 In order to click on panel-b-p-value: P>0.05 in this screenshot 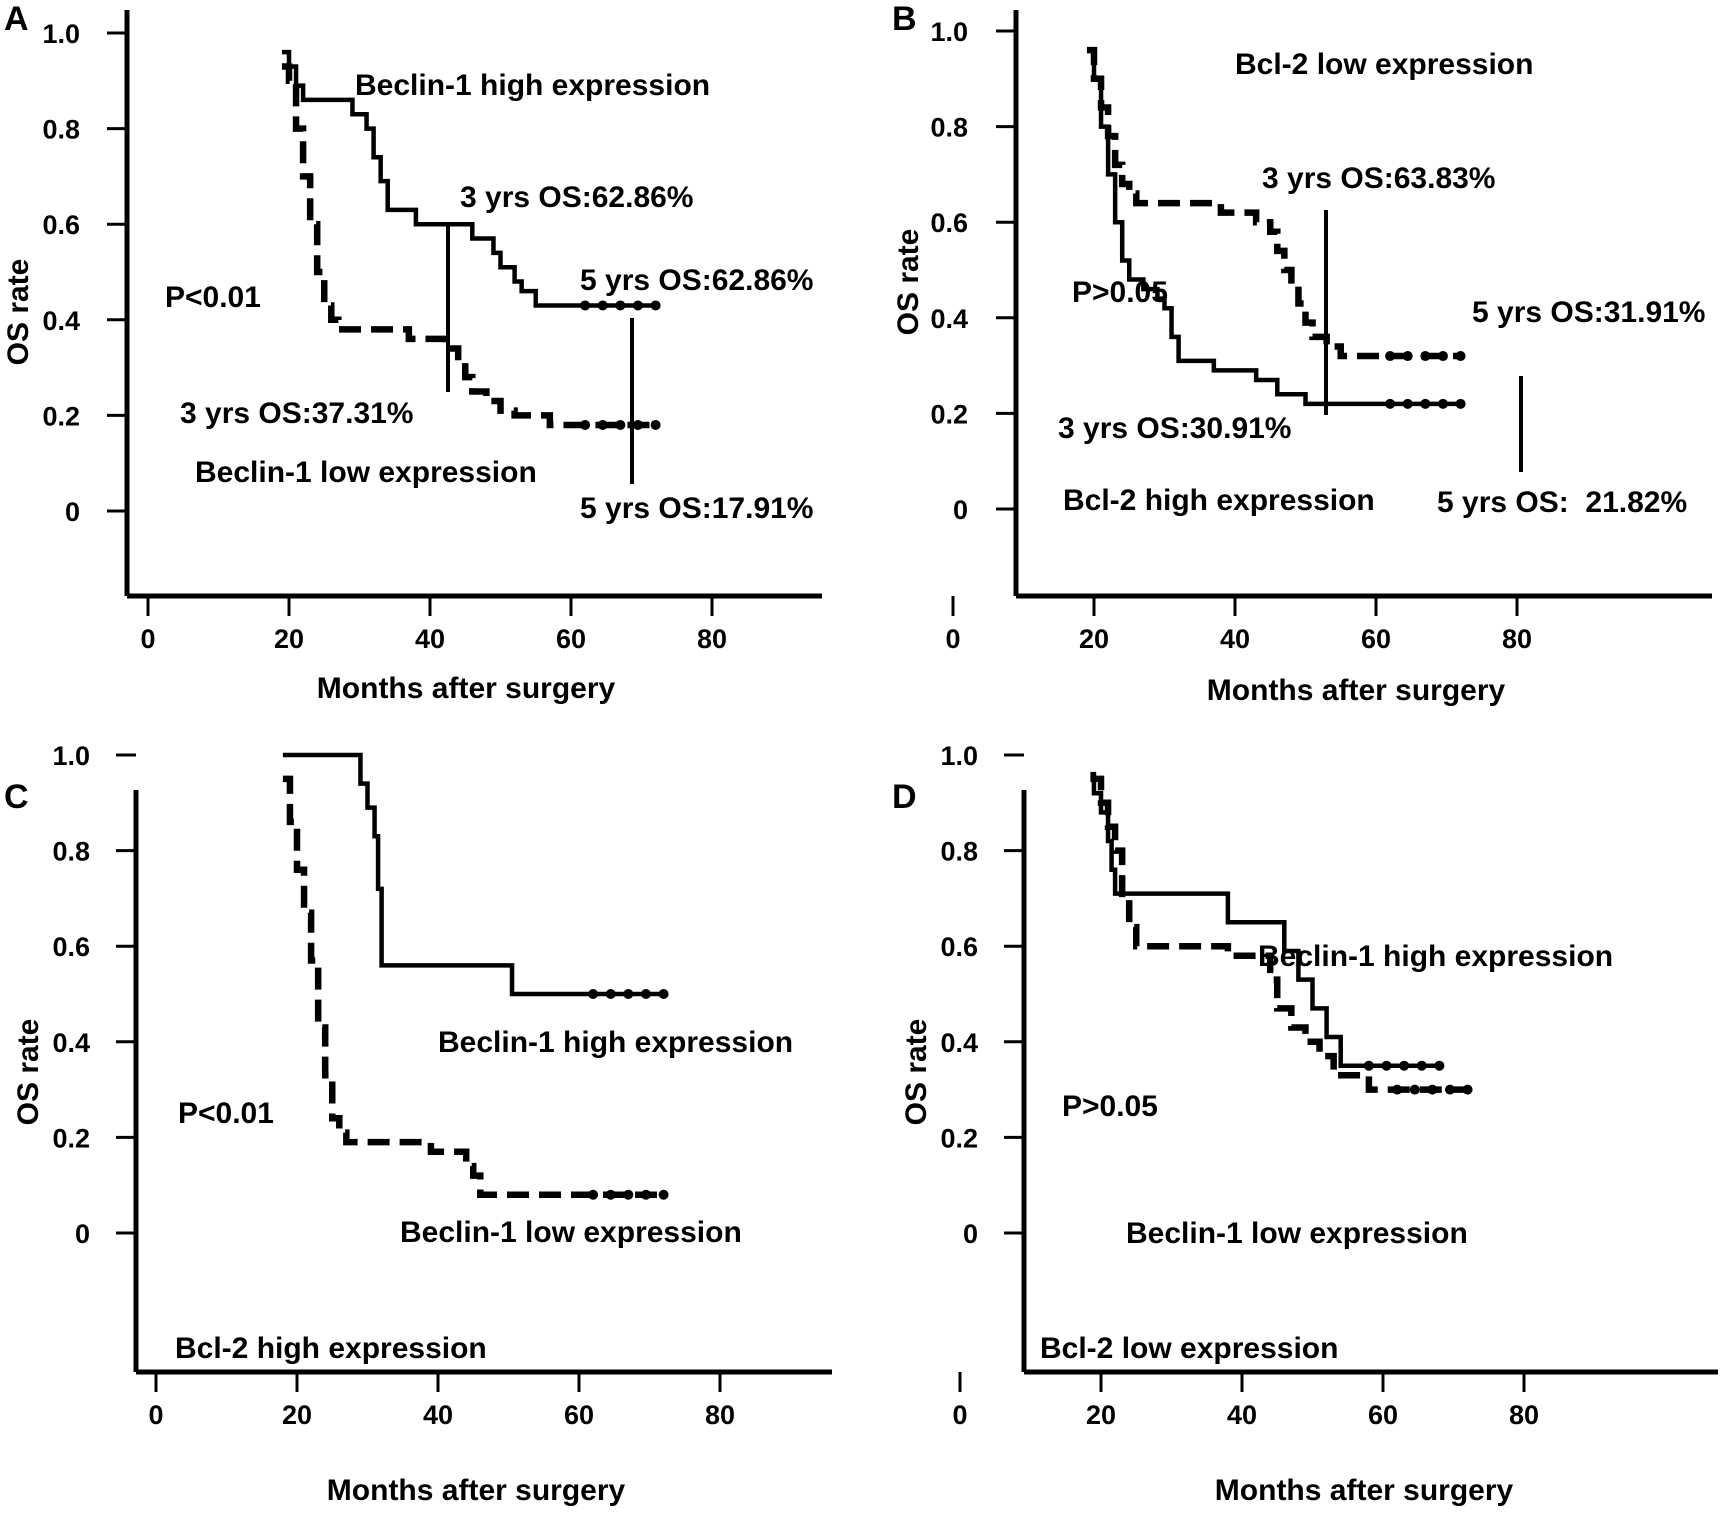, I will do `click(1120, 292)`.